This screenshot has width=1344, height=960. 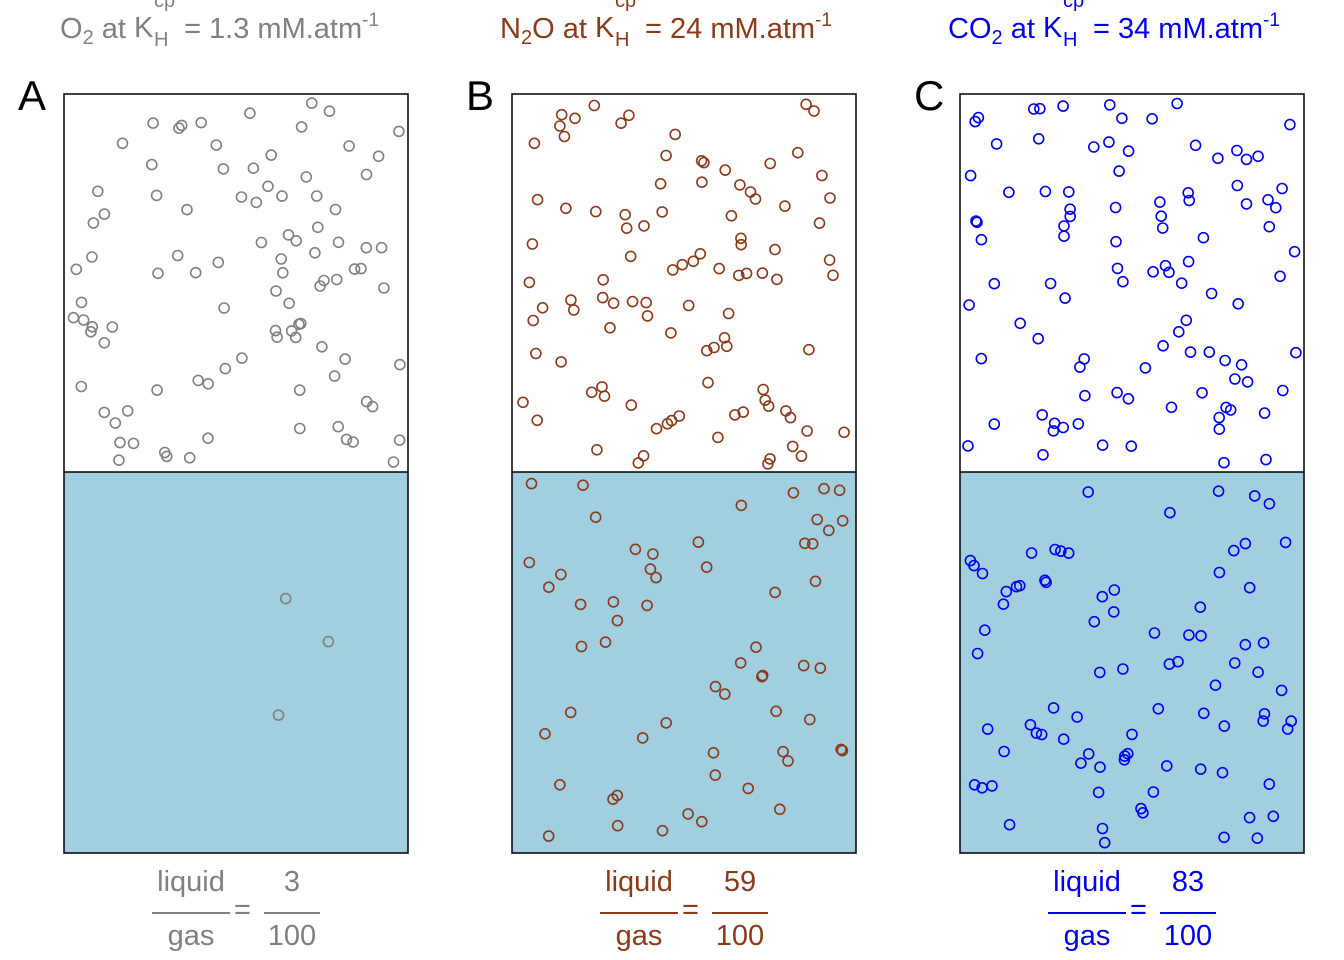 I want to click on panel-c-value: = 34 mM.atm, so click(x=1178, y=29).